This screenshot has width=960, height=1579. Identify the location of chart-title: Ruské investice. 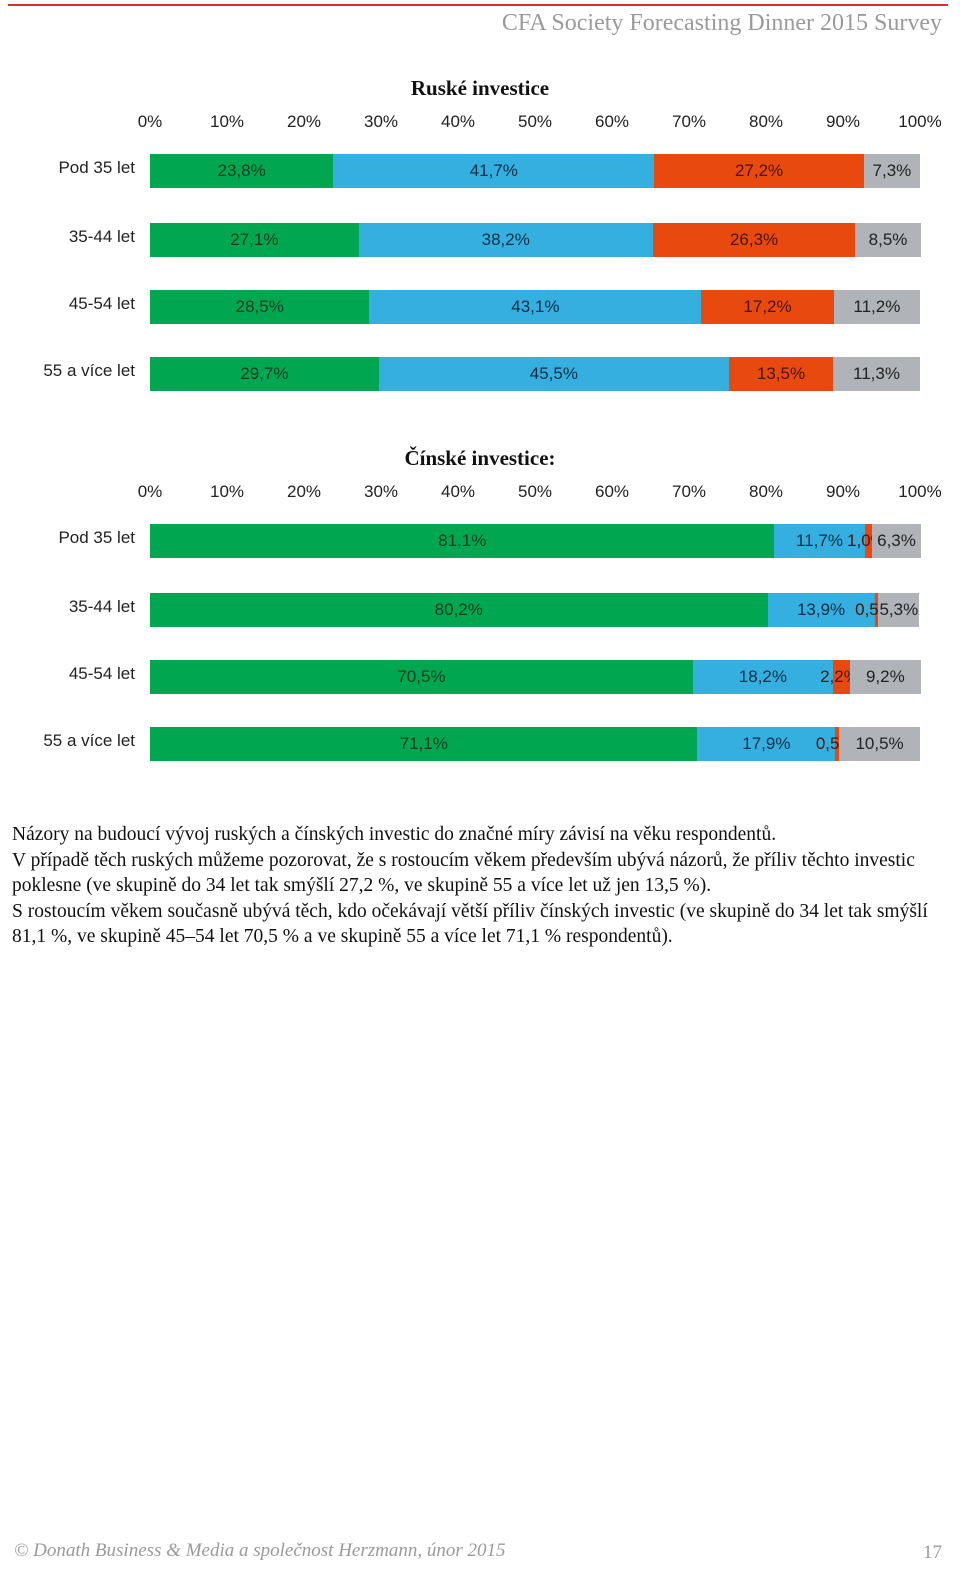
(480, 88).